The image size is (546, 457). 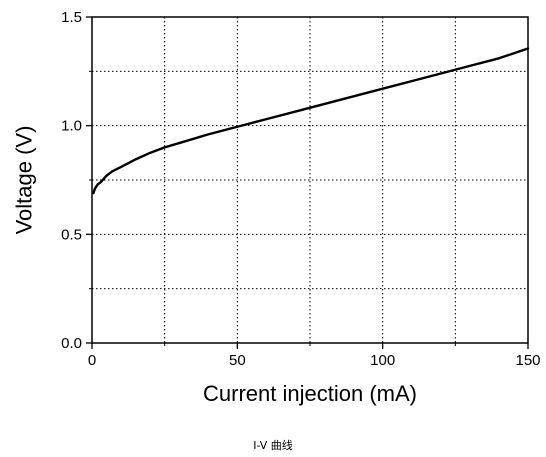 I want to click on x-tick-label: 0, so click(x=92, y=360).